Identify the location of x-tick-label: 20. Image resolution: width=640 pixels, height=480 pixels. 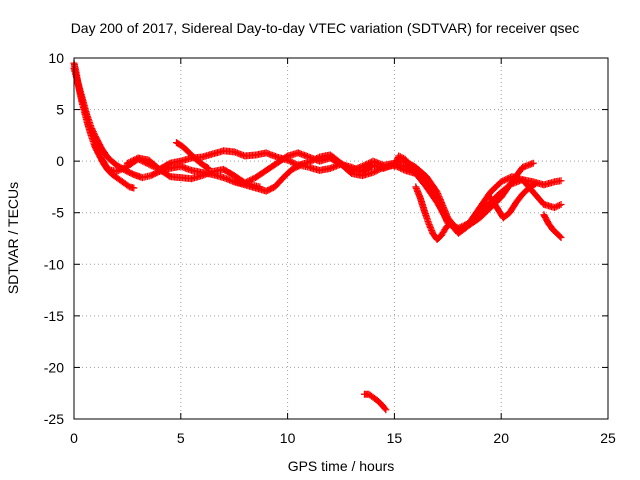
(501, 438).